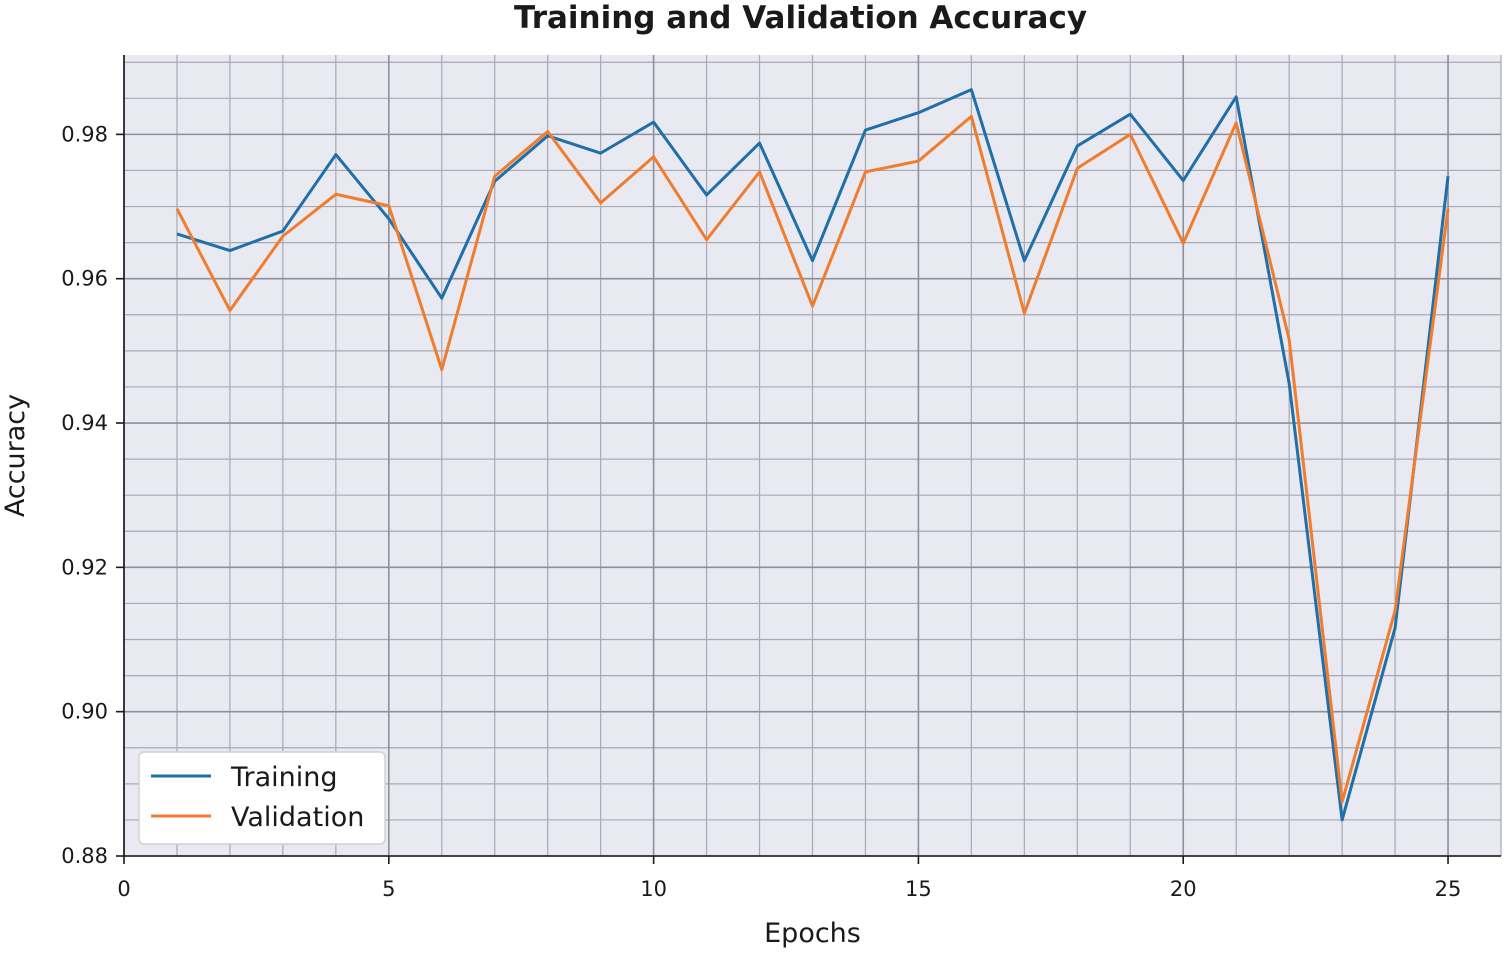 The image size is (1505, 956). I want to click on y-tick-label: 0.90, so click(84, 712).